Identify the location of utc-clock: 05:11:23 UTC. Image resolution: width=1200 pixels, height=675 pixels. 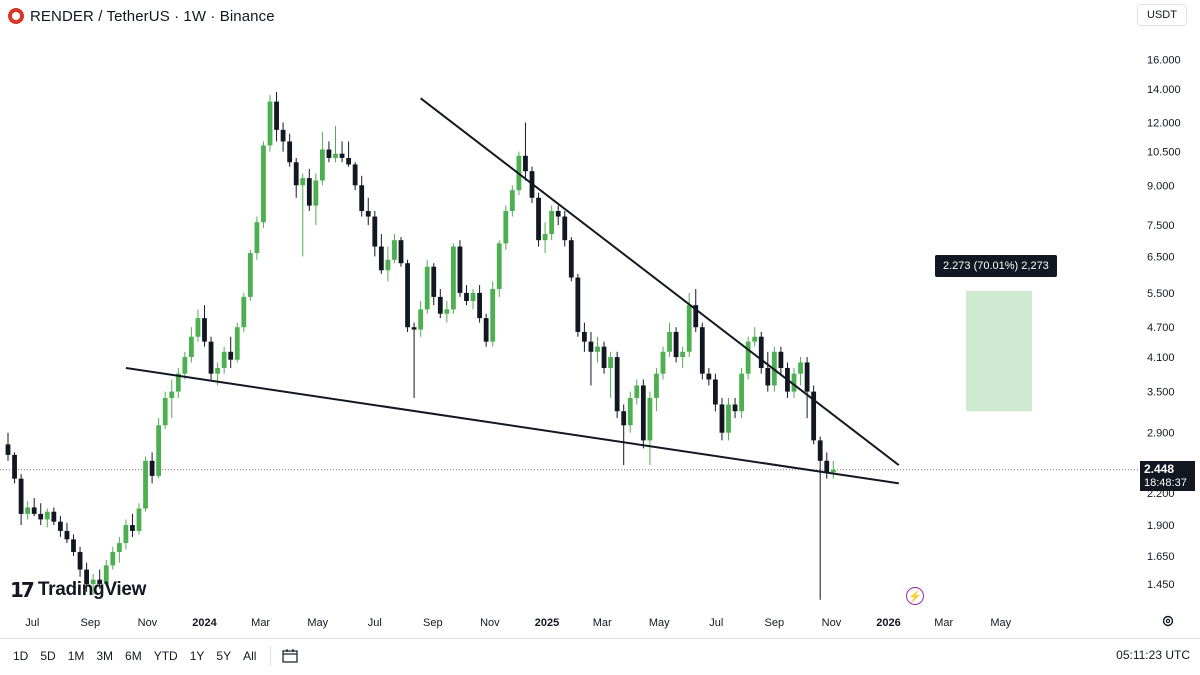
(1153, 655).